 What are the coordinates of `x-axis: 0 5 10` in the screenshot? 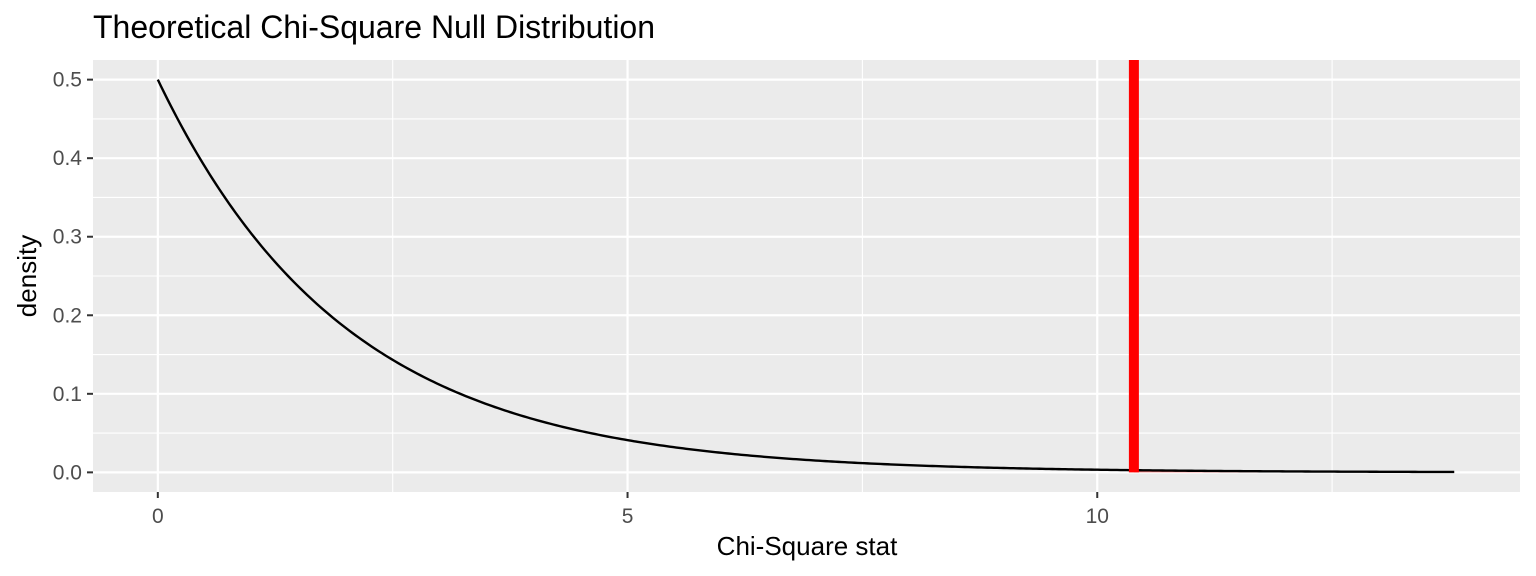 It's located at (630, 510).